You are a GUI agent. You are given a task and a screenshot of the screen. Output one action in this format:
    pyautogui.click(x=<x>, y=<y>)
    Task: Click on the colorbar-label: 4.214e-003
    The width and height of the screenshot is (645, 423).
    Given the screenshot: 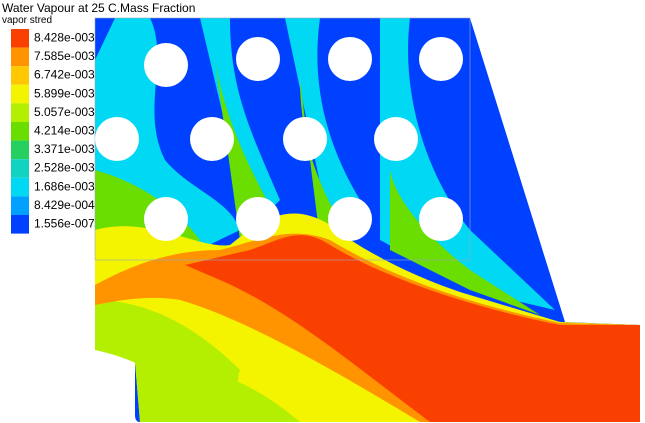 What is the action you would take?
    pyautogui.click(x=64, y=130)
    